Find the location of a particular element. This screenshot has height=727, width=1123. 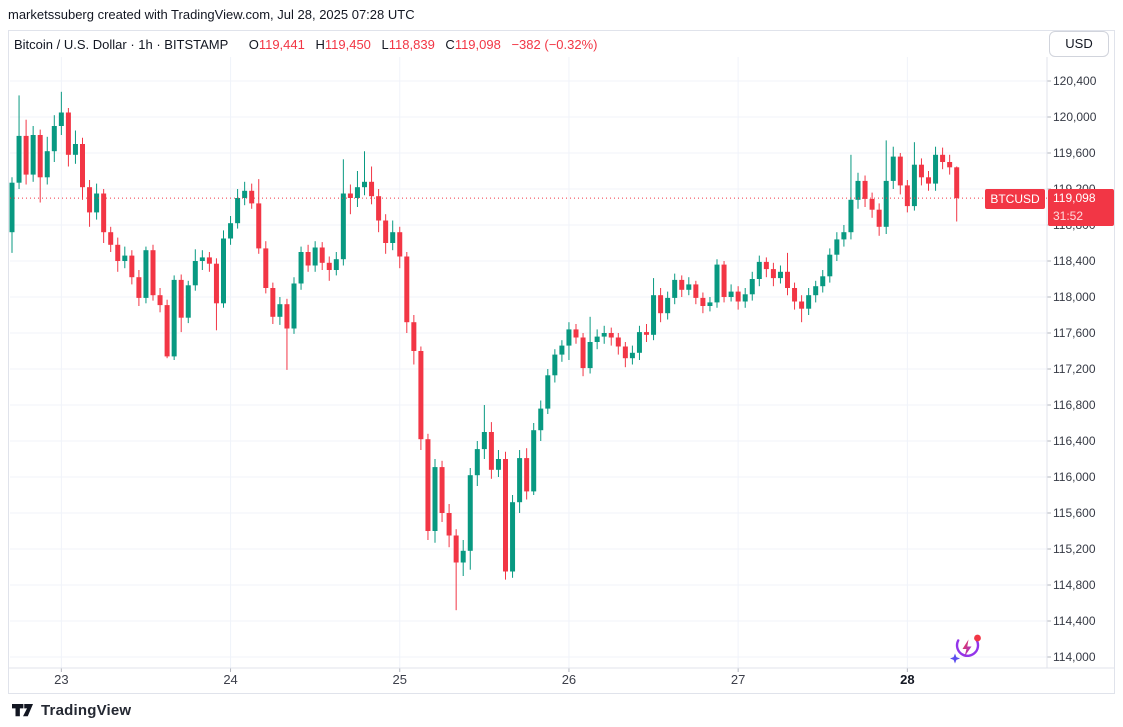

time-tick-label: 27 is located at coordinates (738, 679).